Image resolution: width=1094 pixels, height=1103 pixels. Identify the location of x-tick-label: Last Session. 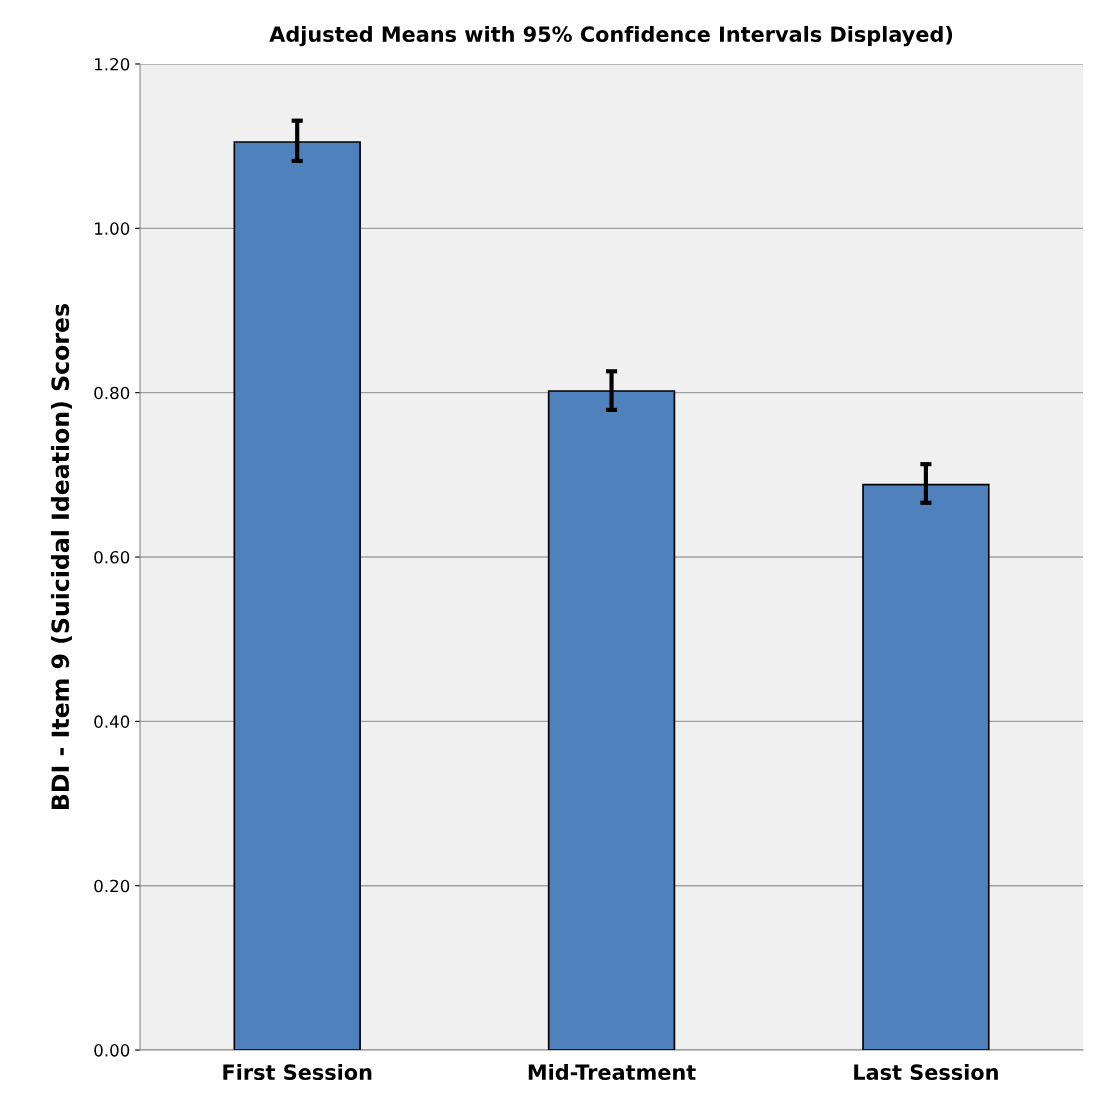
(926, 1072).